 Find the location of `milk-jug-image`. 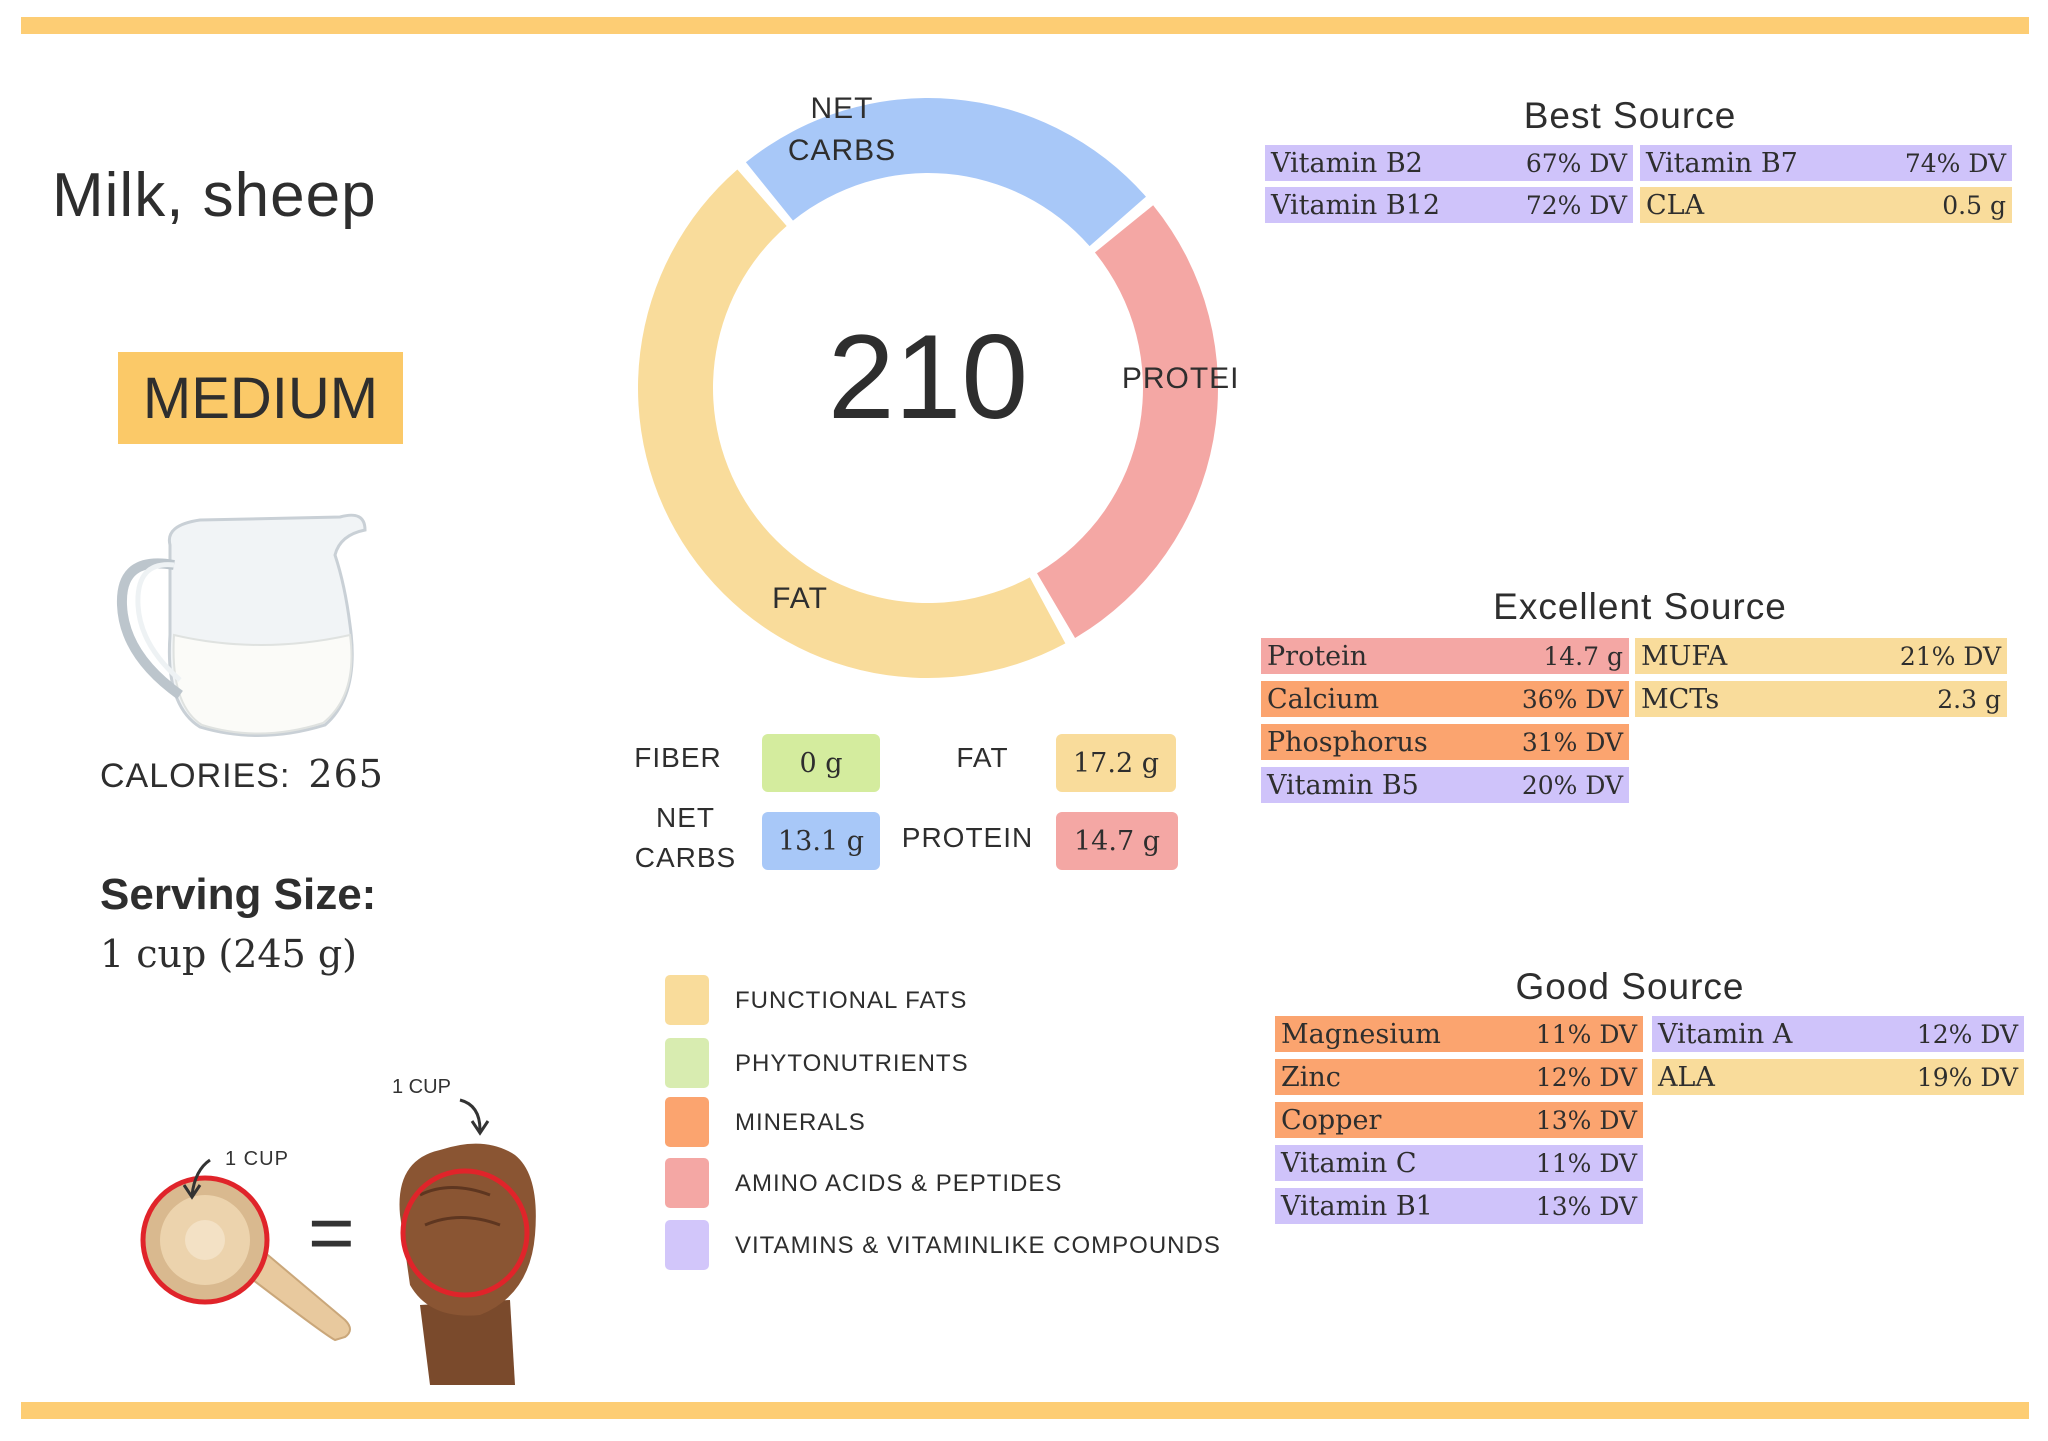

milk-jug-image is located at coordinates (241, 625).